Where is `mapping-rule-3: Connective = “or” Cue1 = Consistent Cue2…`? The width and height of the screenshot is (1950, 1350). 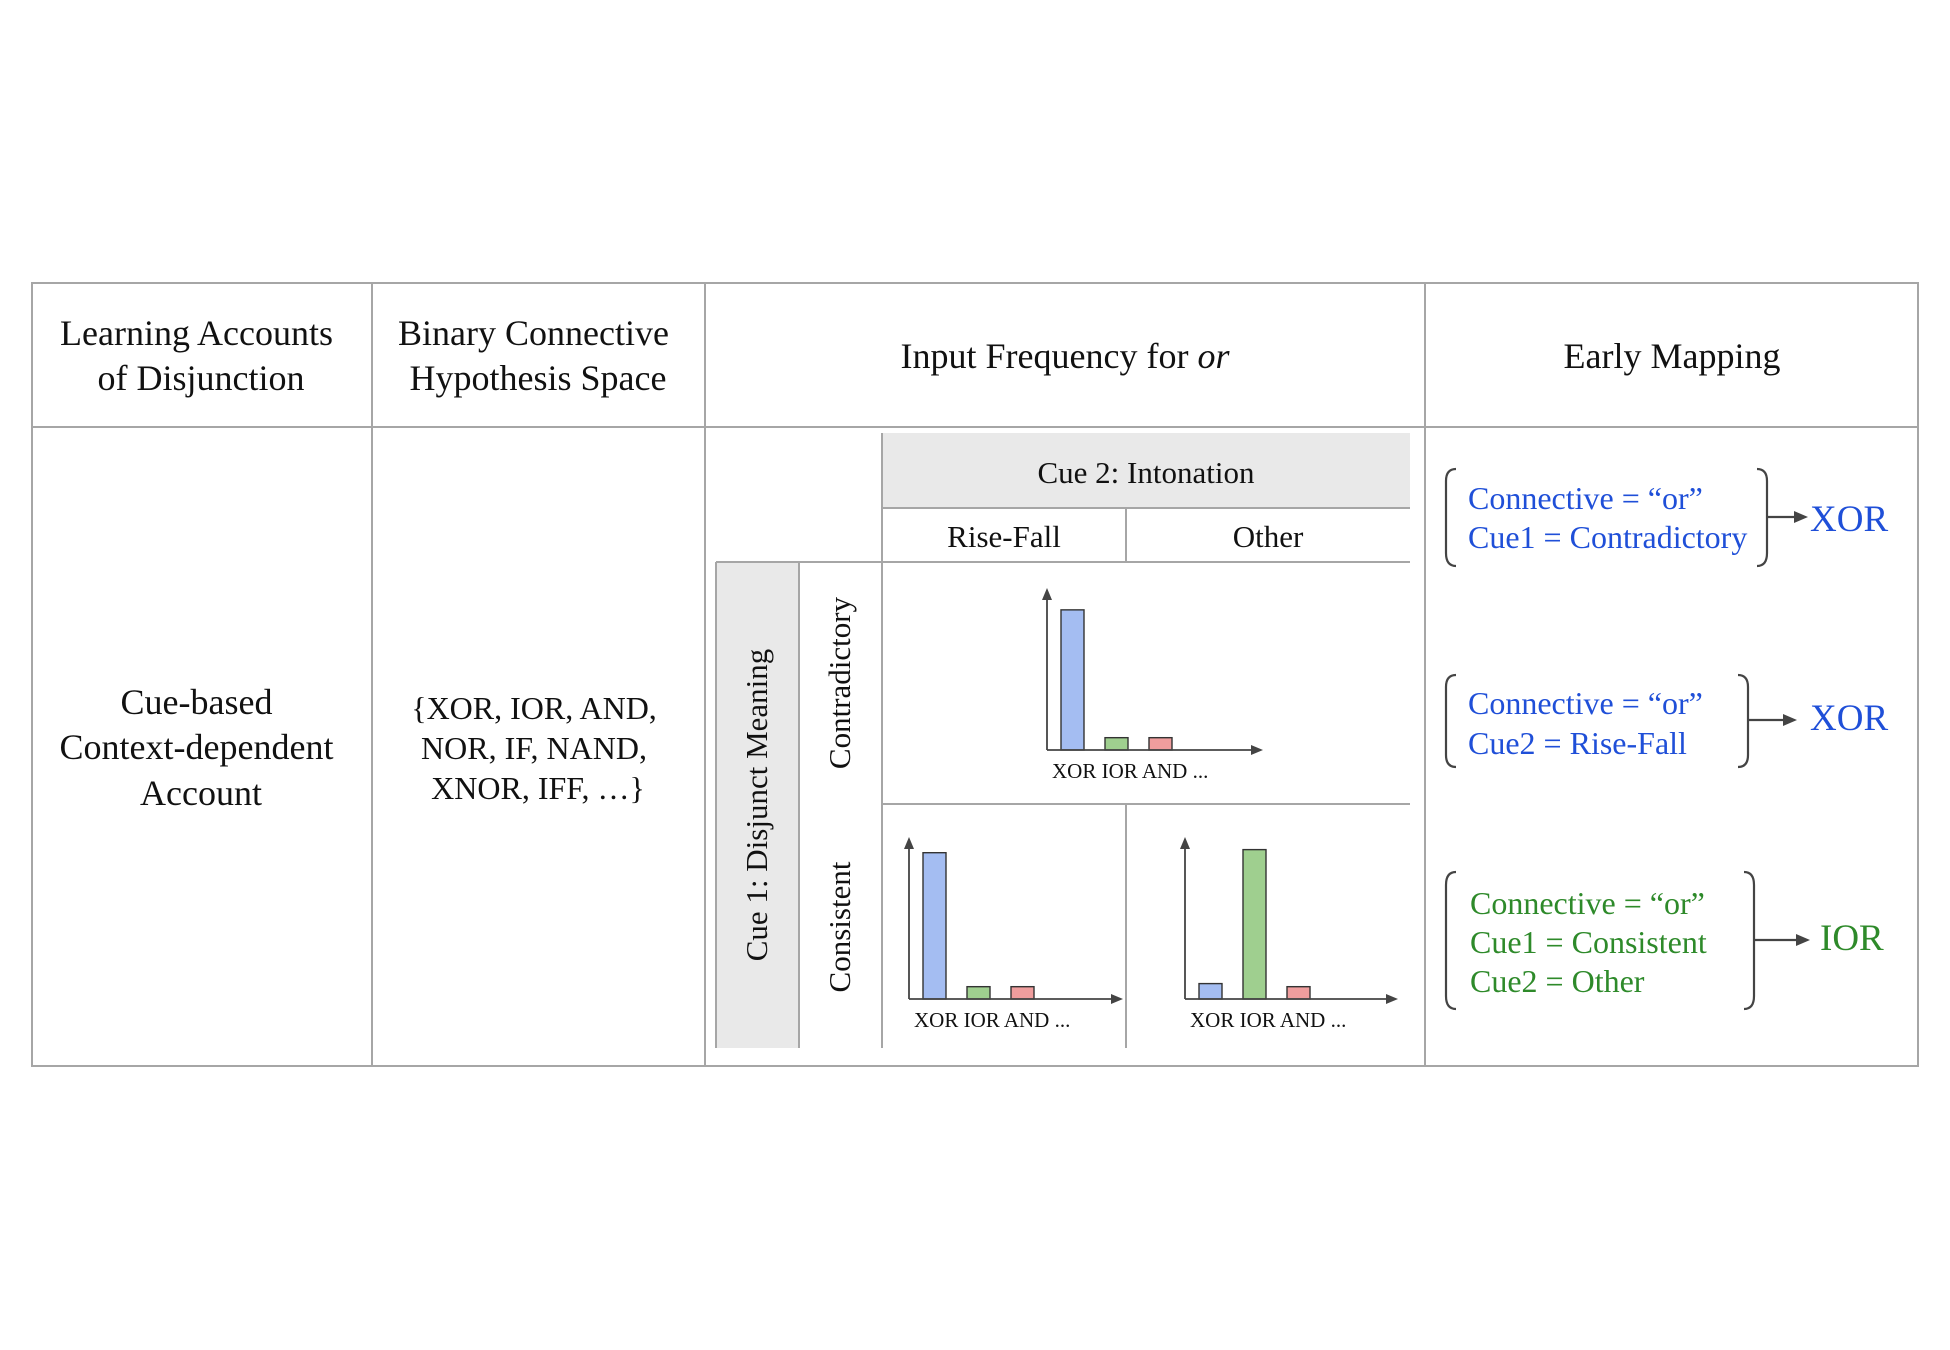
mapping-rule-3: Connective = “or” Cue1 = Consistent Cue2… is located at coordinates (1664, 940).